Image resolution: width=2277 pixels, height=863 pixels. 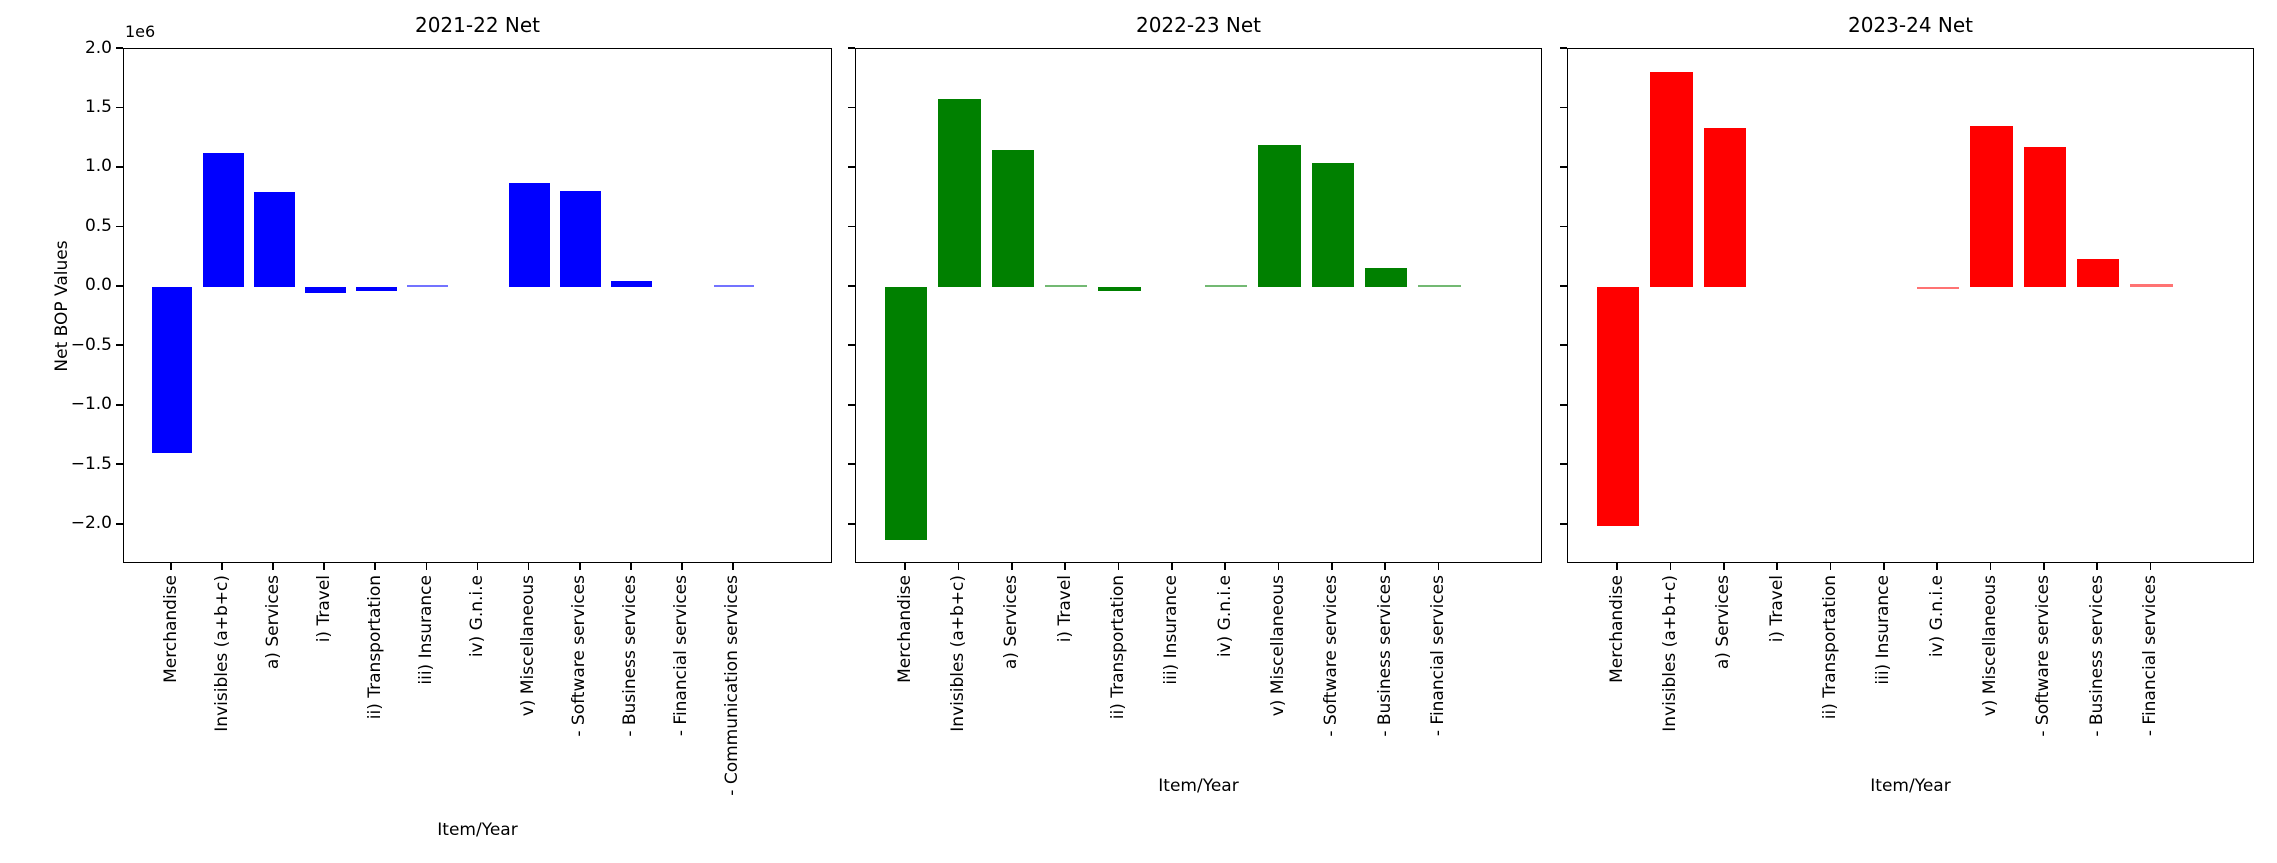 What do you see at coordinates (325, 290) in the screenshot?
I see `bar-i-travel` at bounding box center [325, 290].